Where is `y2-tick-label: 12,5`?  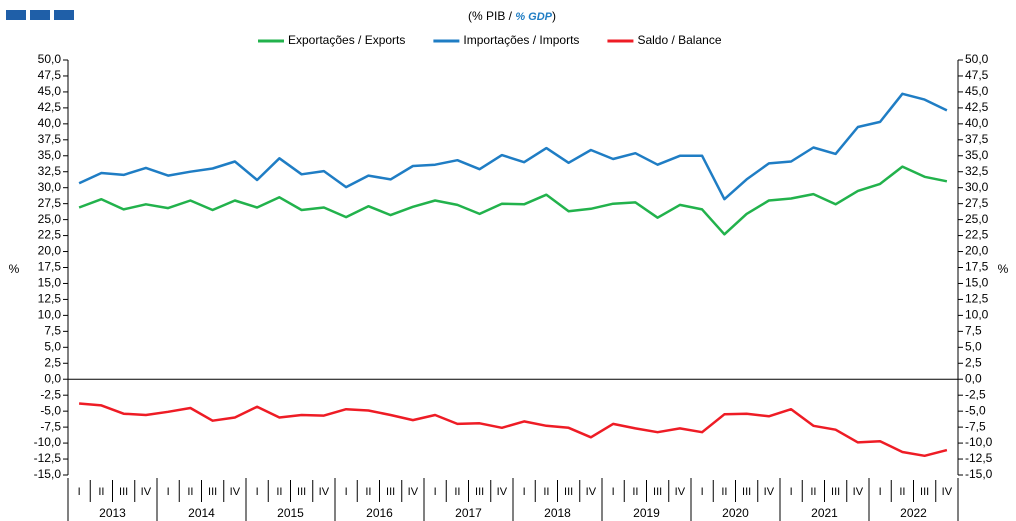 y2-tick-label: 12,5 is located at coordinates (977, 299).